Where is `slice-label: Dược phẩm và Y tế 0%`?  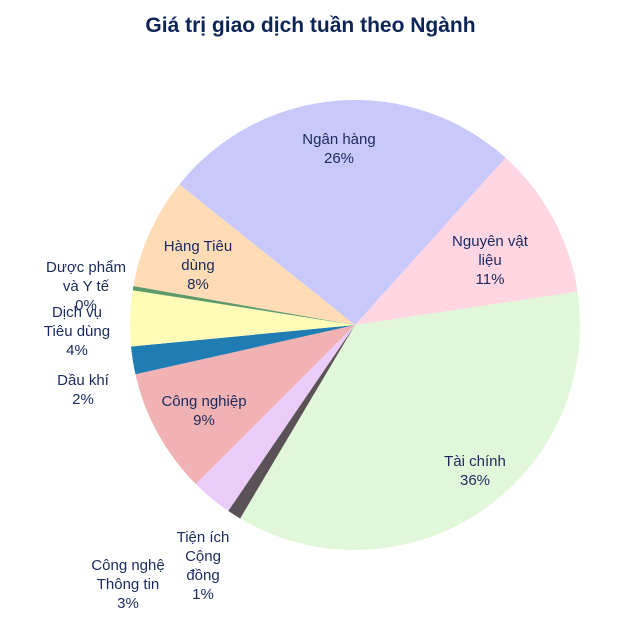
slice-label: Dược phẩm và Y tế 0% is located at coordinates (86, 286).